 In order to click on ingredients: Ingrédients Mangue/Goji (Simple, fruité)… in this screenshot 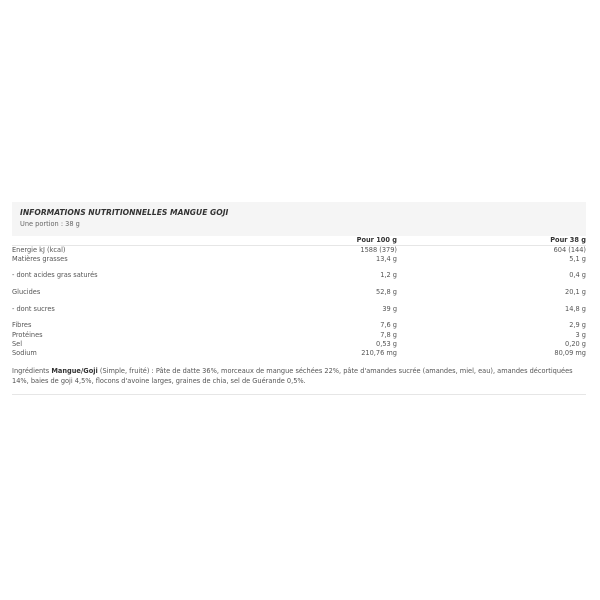, I will do `click(299, 376)`.